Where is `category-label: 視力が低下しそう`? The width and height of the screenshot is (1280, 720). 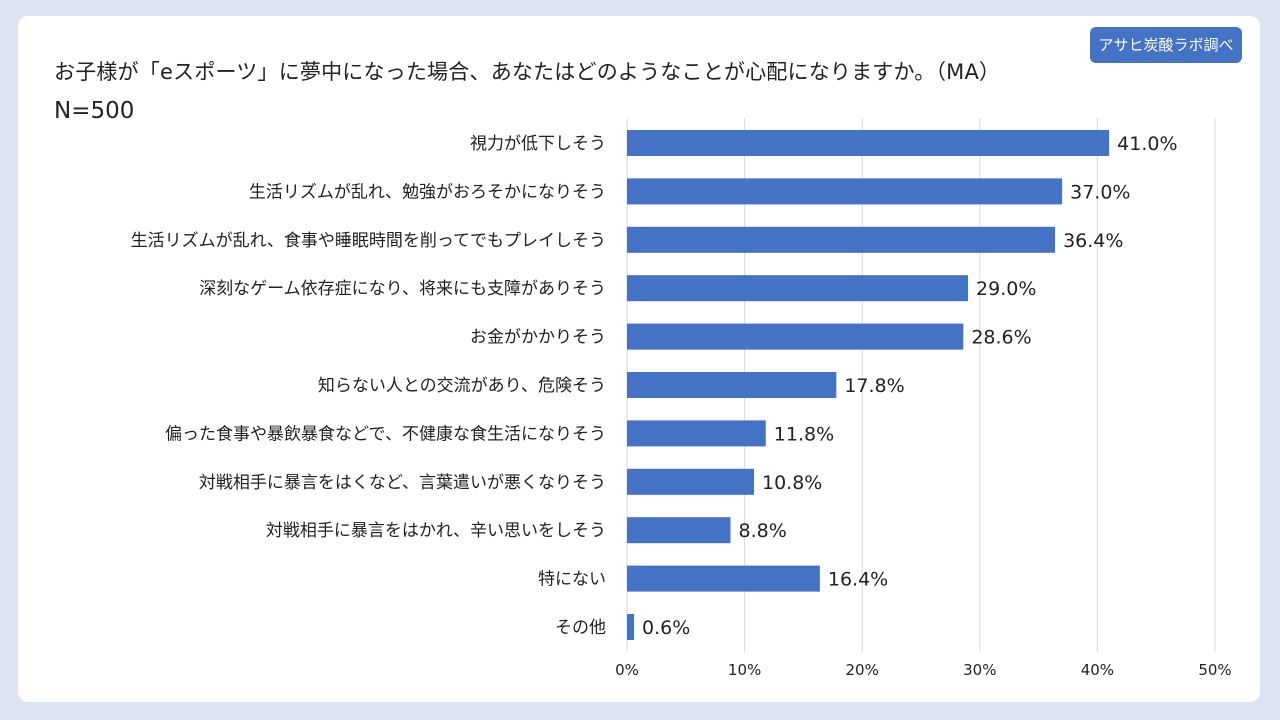
category-label: 視力が低下しそう is located at coordinates (538, 144).